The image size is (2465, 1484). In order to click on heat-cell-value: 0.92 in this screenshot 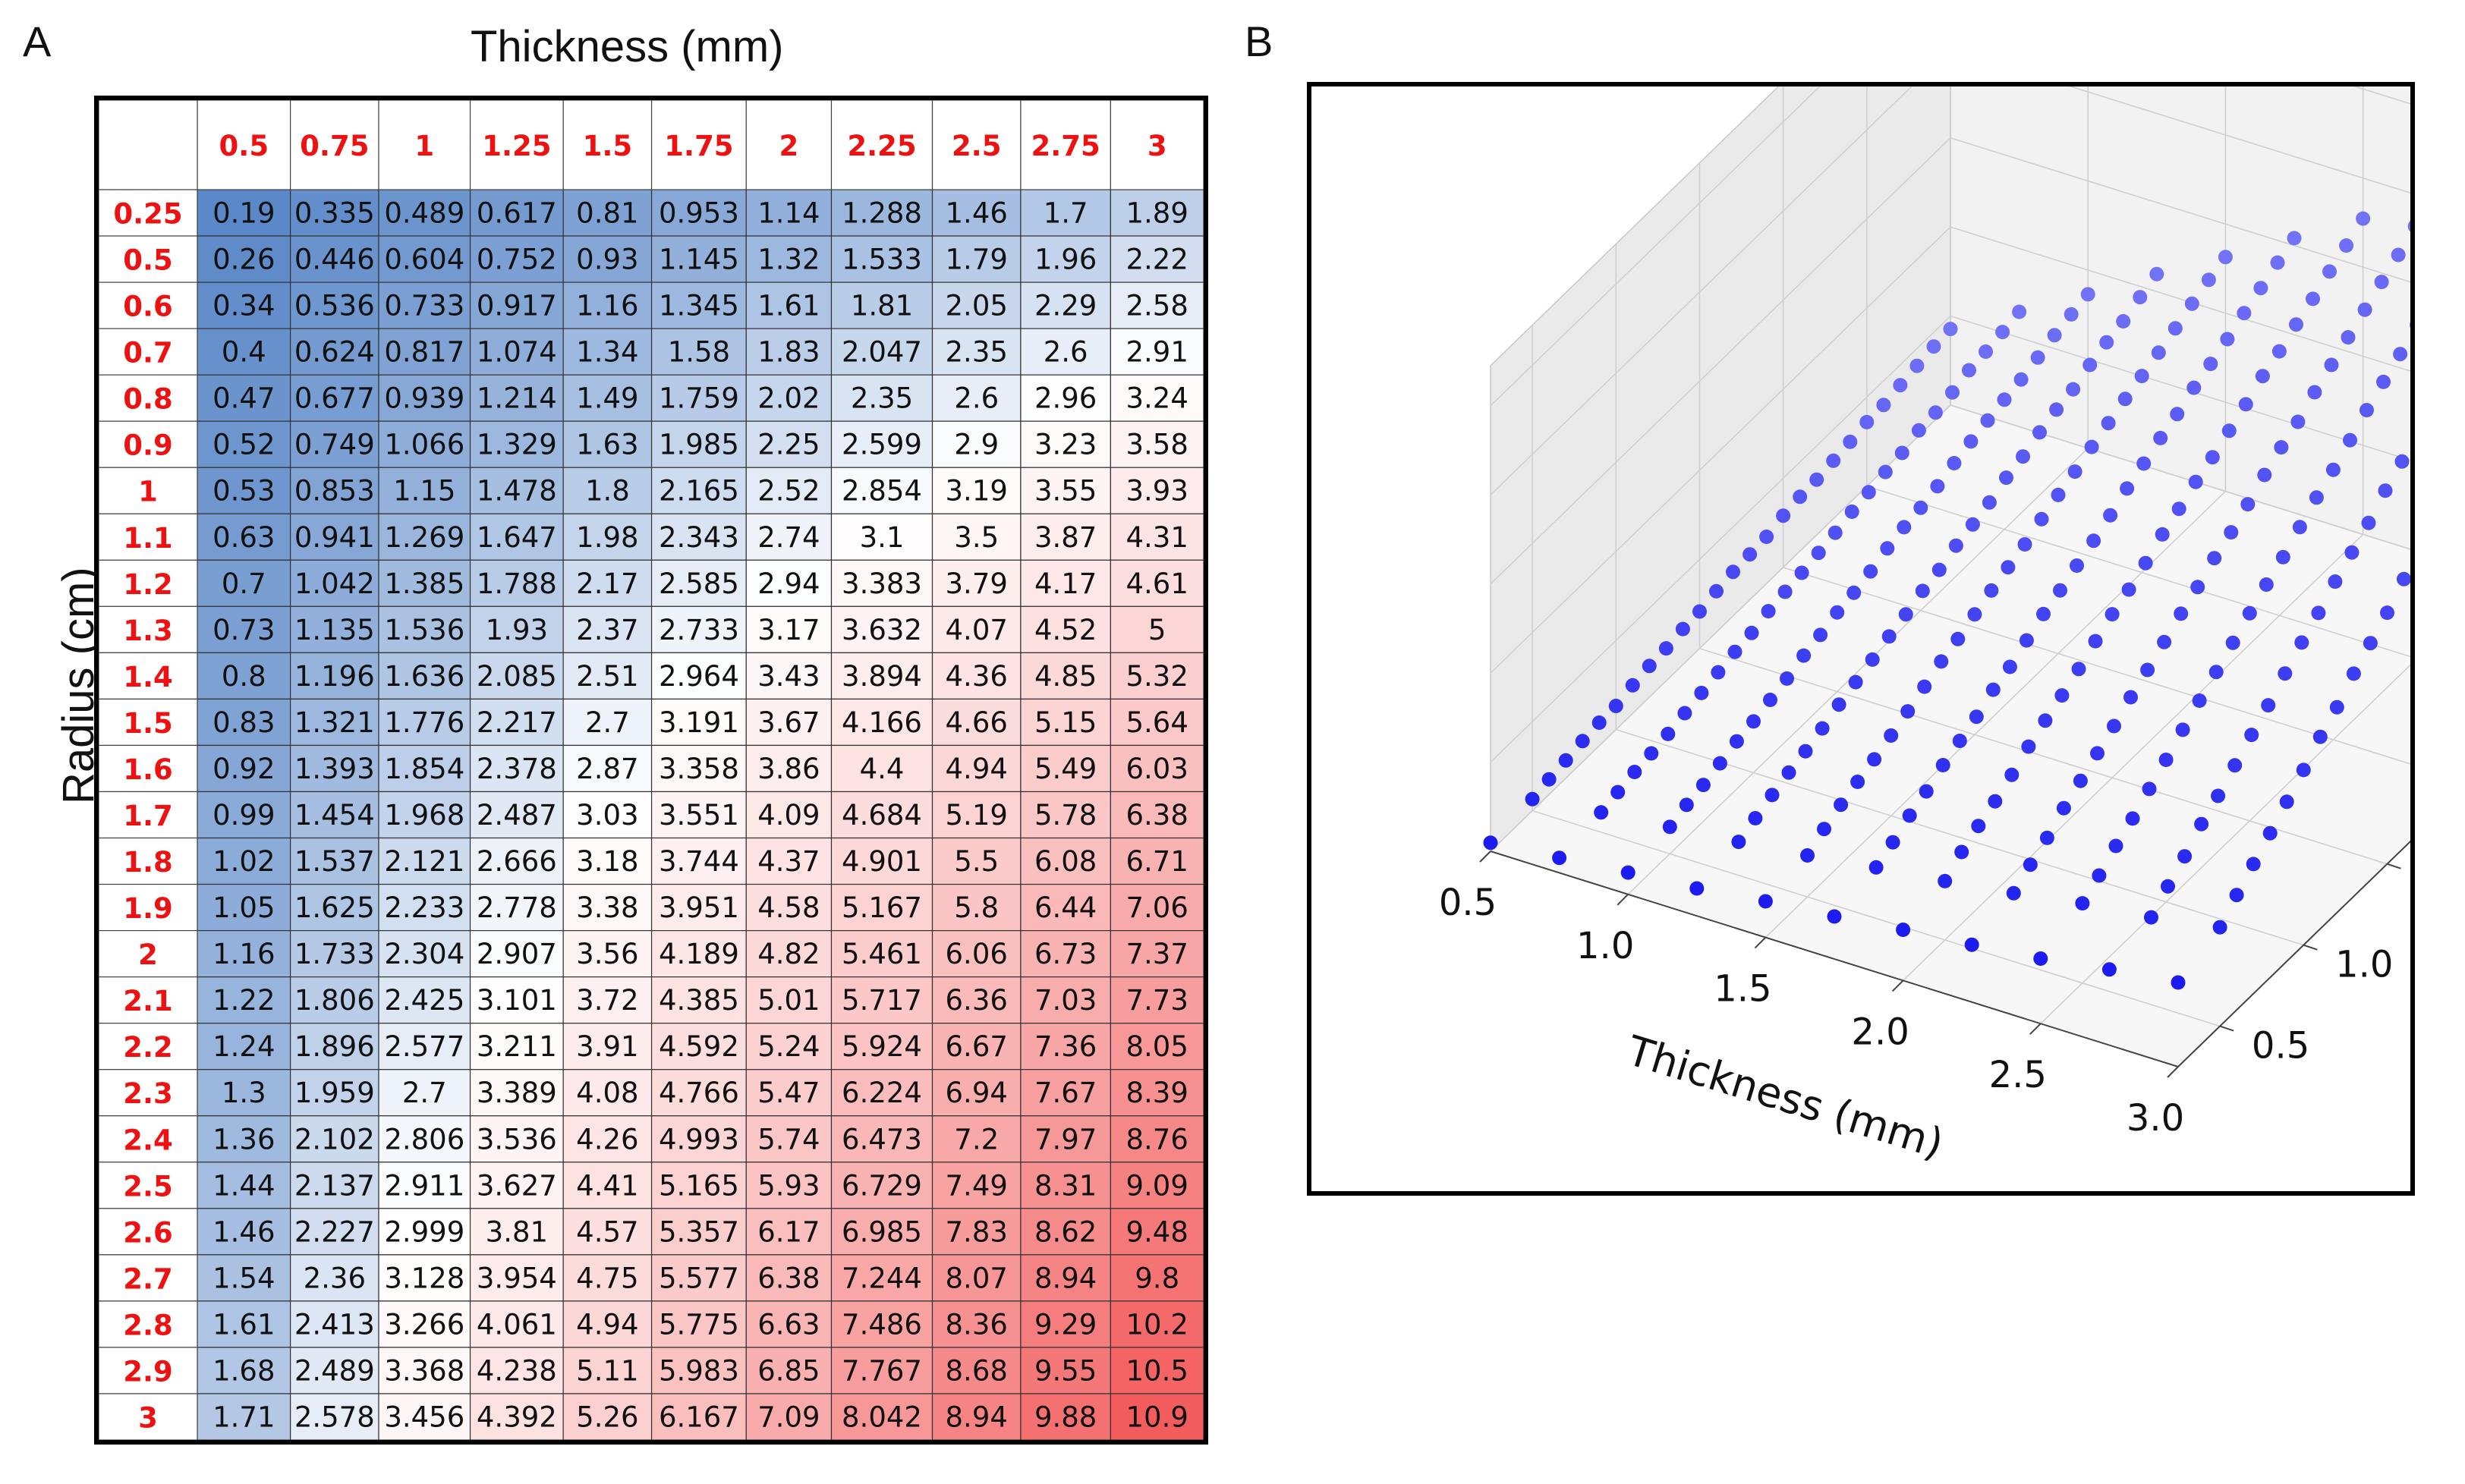, I will do `click(243, 769)`.